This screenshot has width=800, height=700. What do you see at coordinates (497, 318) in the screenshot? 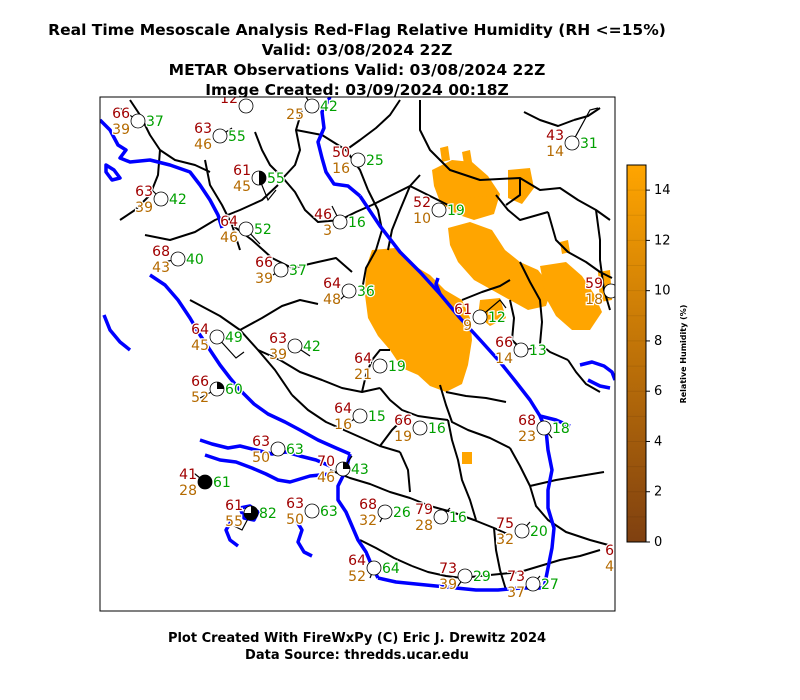
I see `station-rh: 12` at bounding box center [497, 318].